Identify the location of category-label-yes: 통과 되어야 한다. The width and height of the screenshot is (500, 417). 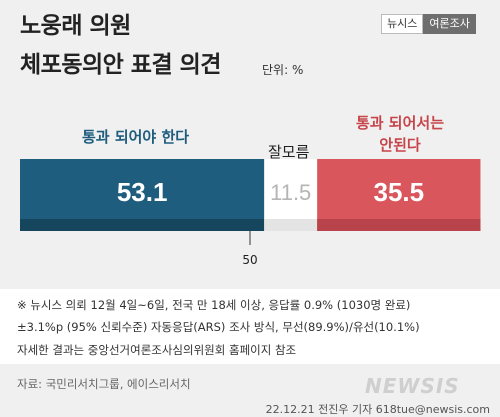
(136, 137).